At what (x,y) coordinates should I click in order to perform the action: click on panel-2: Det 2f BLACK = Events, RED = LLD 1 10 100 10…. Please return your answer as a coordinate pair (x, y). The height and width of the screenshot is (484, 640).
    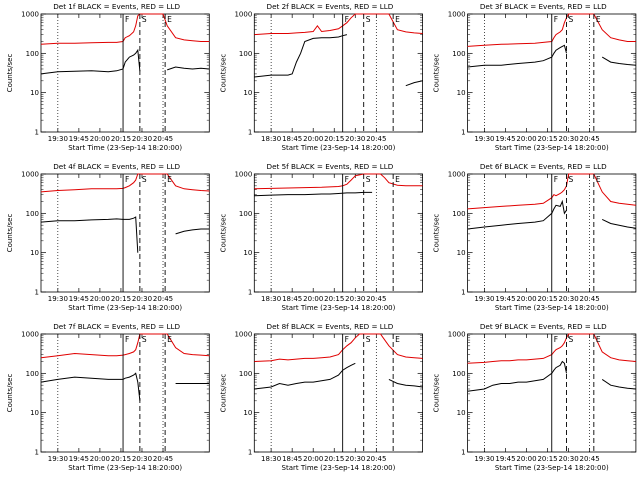
    Looking at the image, I should click on (321, 77).